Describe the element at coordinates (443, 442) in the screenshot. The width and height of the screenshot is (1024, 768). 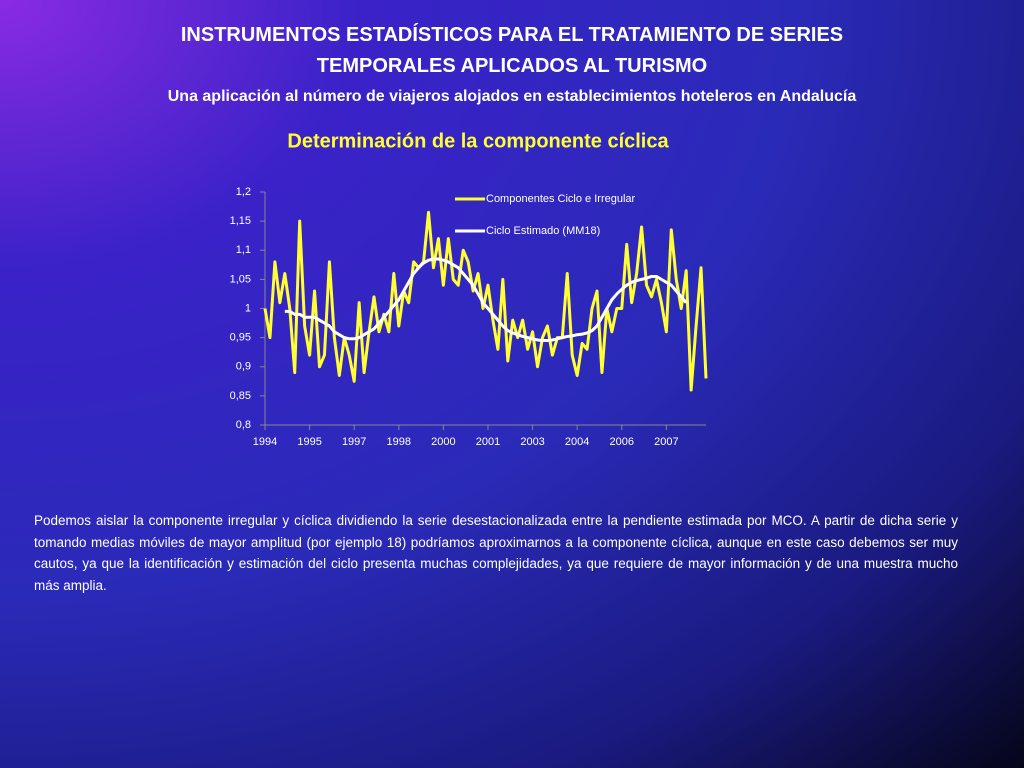
I see `x-tick-label: 2000` at that location.